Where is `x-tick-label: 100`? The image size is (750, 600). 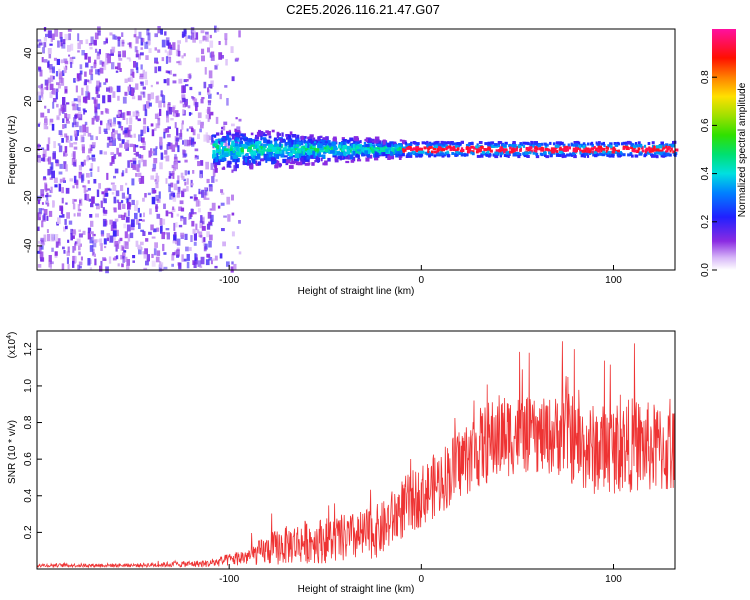
x-tick-label: 100 is located at coordinates (613, 579).